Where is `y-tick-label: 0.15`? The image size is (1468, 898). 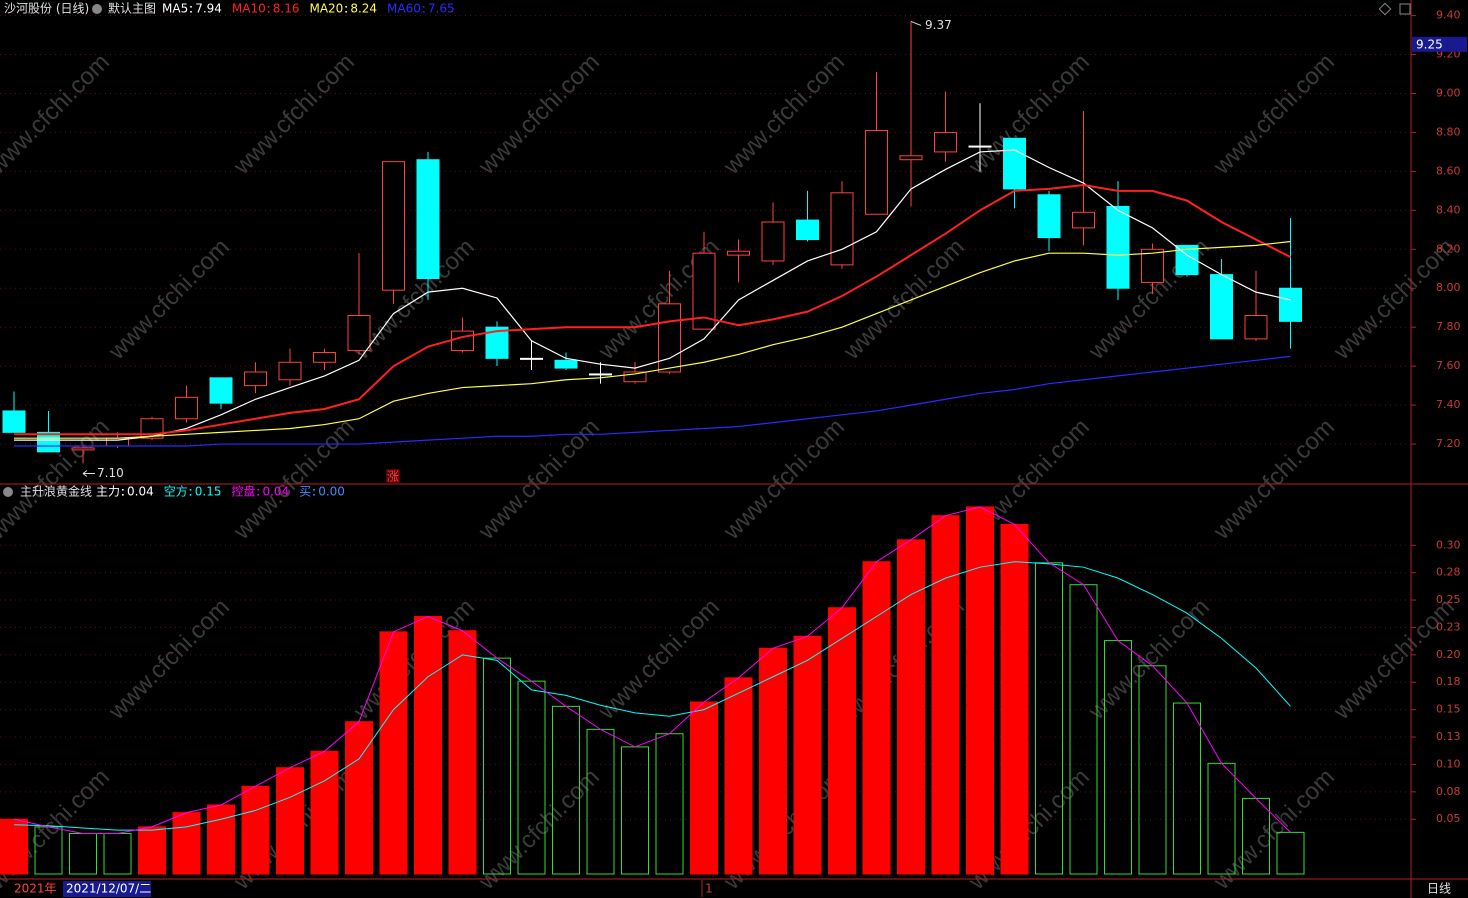
y-tick-label: 0.15 is located at coordinates (1448, 709).